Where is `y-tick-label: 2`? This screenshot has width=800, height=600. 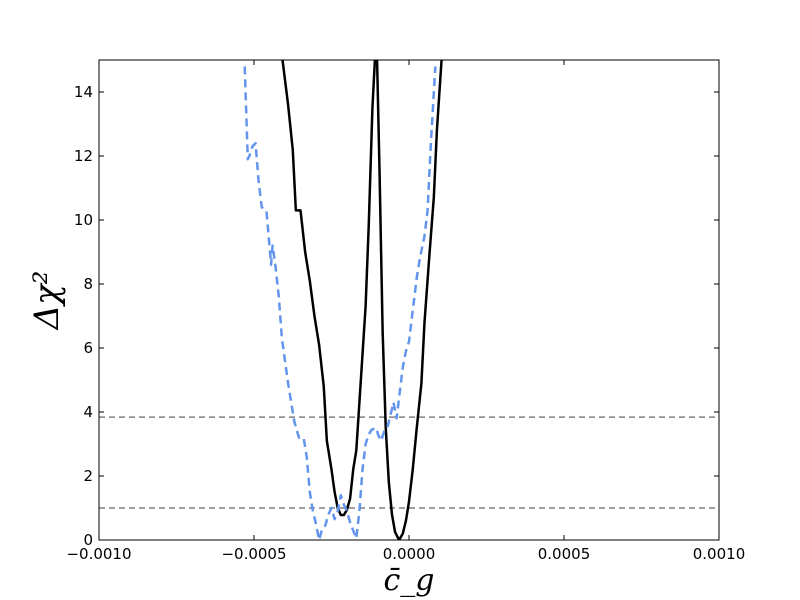
y-tick-label: 2 is located at coordinates (88, 476).